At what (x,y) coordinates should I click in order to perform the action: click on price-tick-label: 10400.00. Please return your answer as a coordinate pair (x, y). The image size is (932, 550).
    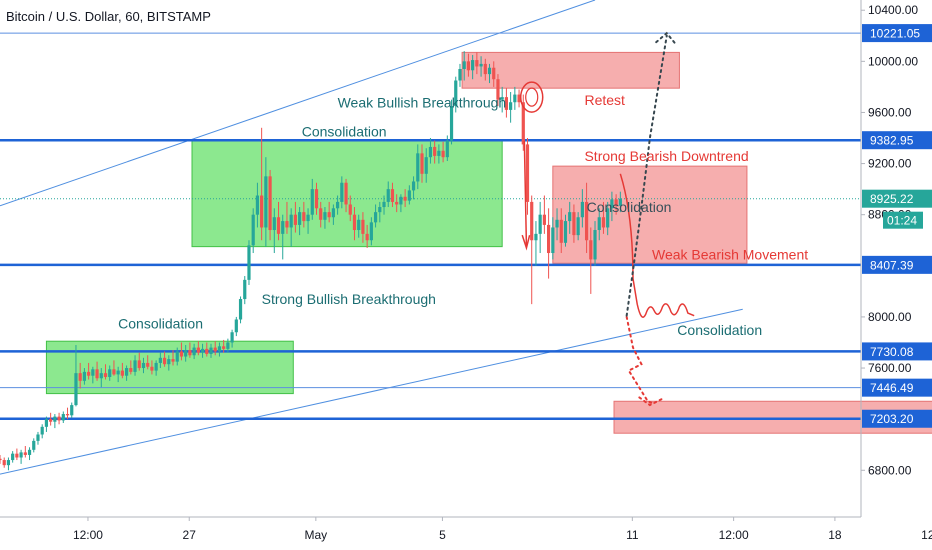
    Looking at the image, I should click on (893, 10).